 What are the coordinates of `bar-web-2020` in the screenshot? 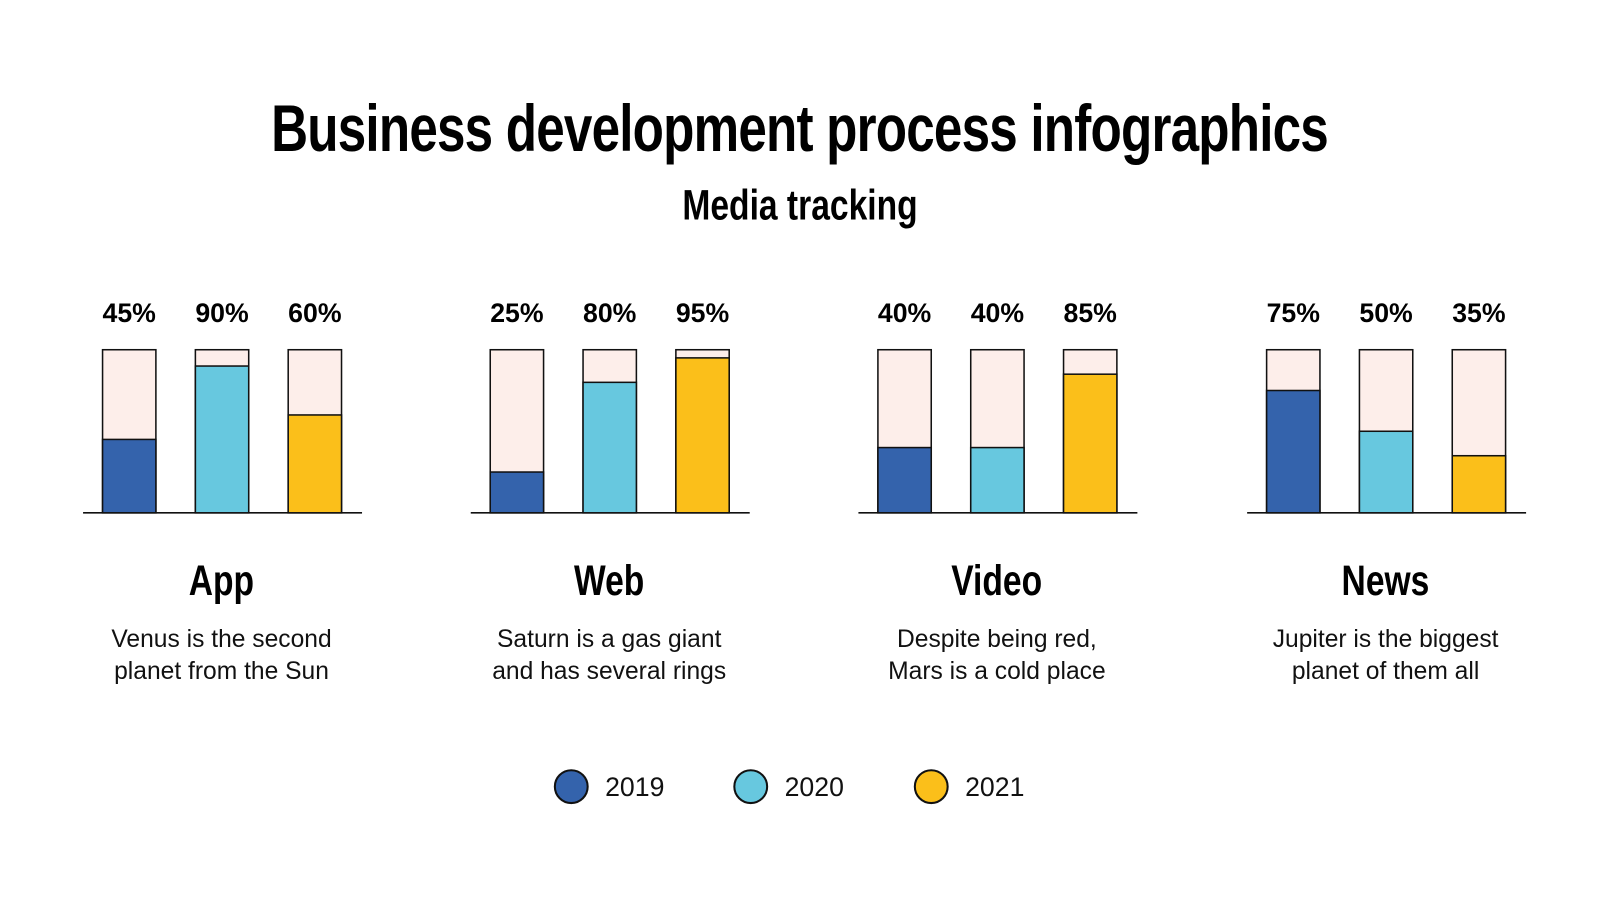 It's located at (610, 447).